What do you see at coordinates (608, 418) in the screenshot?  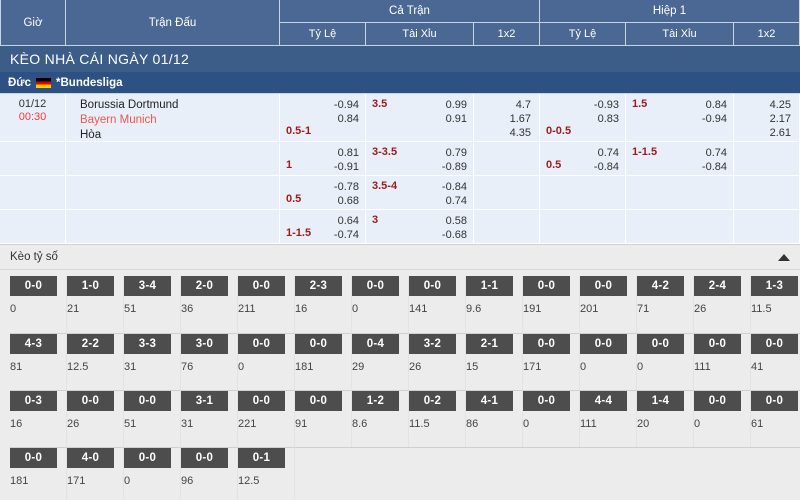 I see `score-bet-cell: 4-4 111` at bounding box center [608, 418].